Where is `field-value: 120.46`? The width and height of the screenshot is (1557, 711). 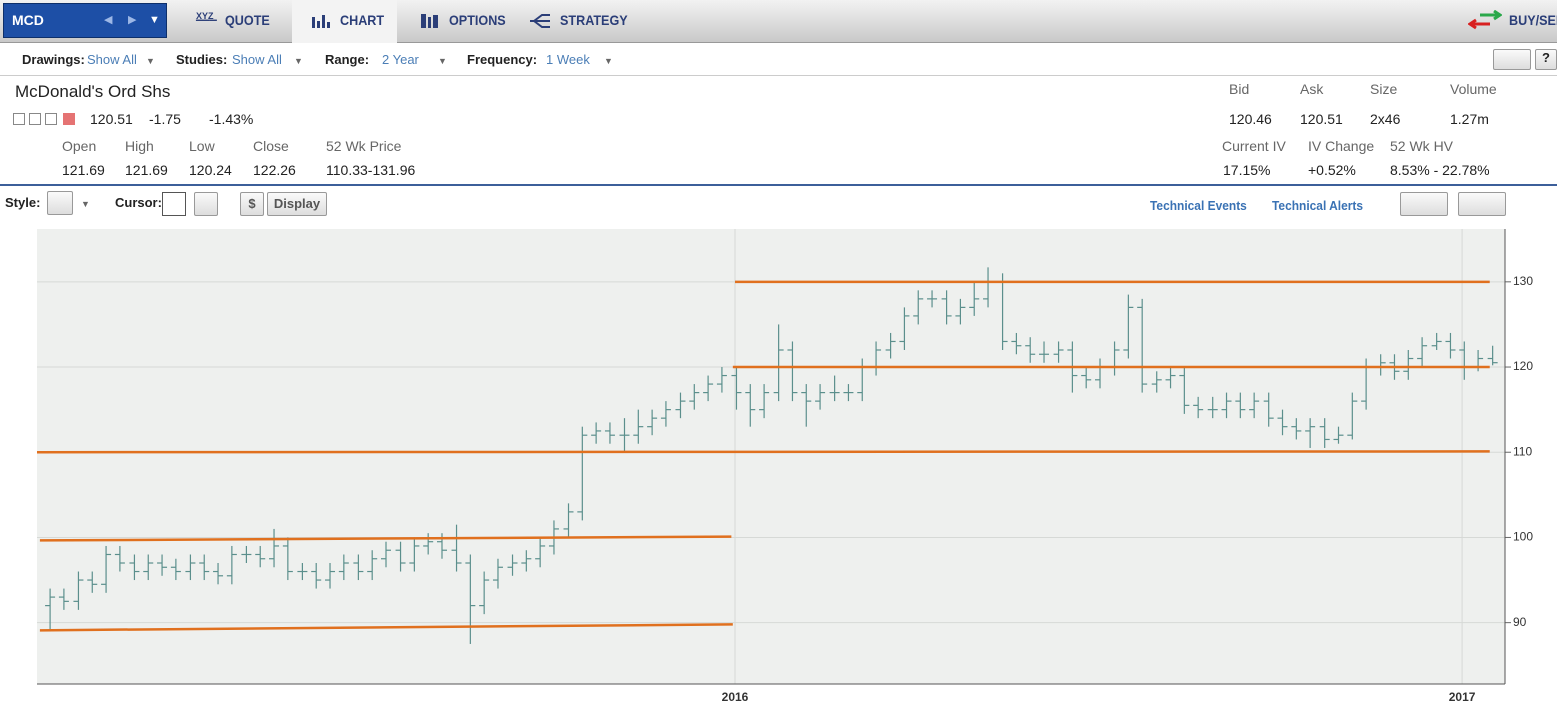
field-value: 120.46 is located at coordinates (1250, 119).